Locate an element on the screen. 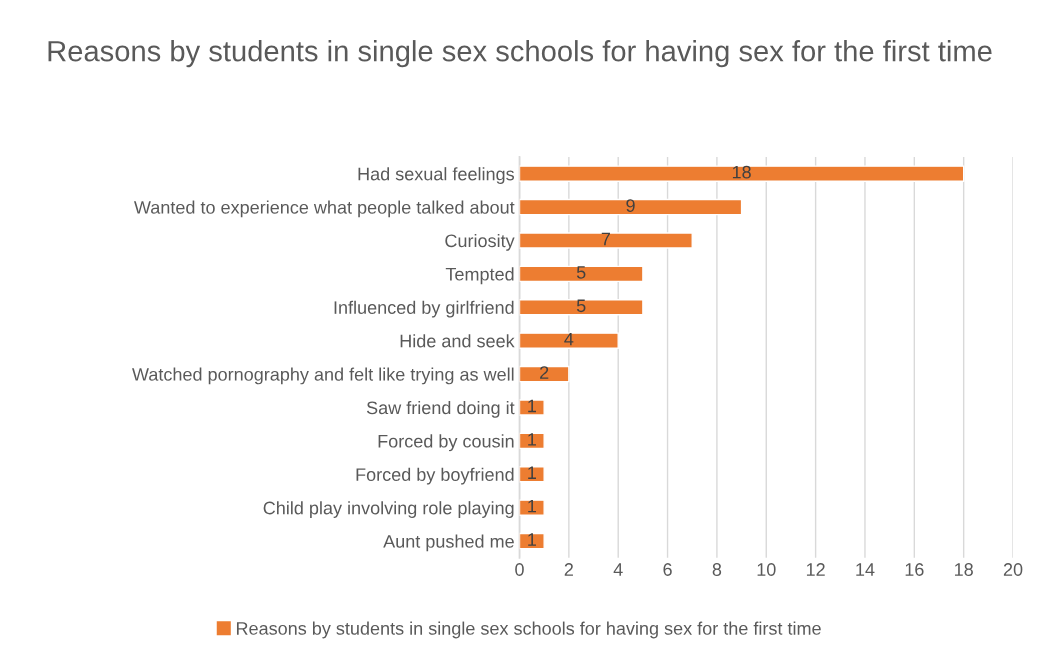  y-tick-label: Curiosity is located at coordinates (480, 242).